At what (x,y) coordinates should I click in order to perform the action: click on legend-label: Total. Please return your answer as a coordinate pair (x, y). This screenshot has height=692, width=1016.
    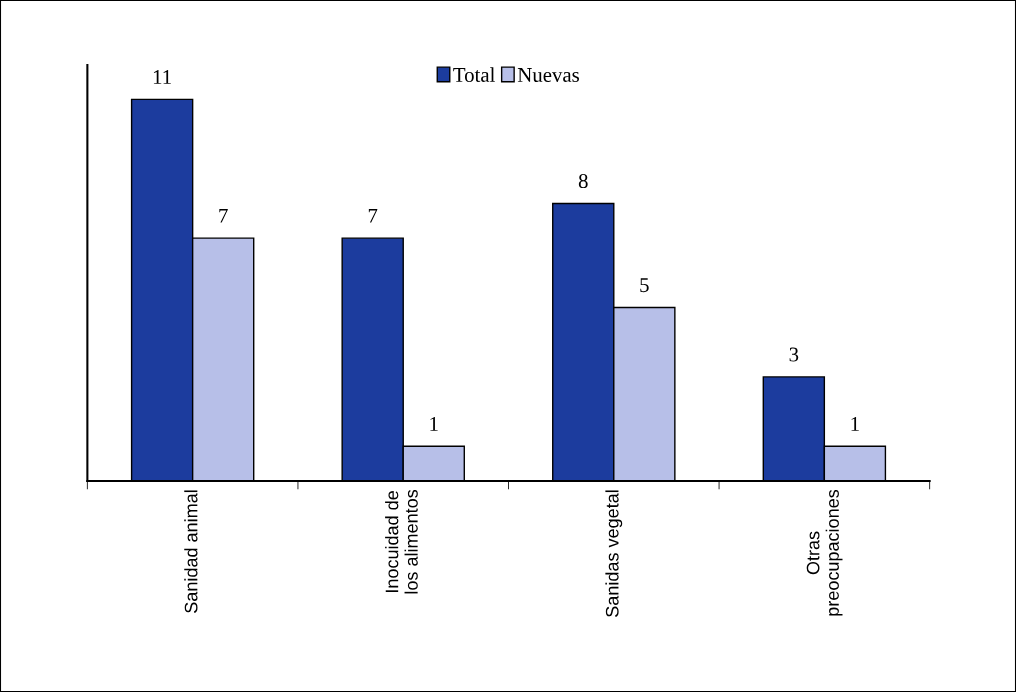
    Looking at the image, I should click on (474, 74).